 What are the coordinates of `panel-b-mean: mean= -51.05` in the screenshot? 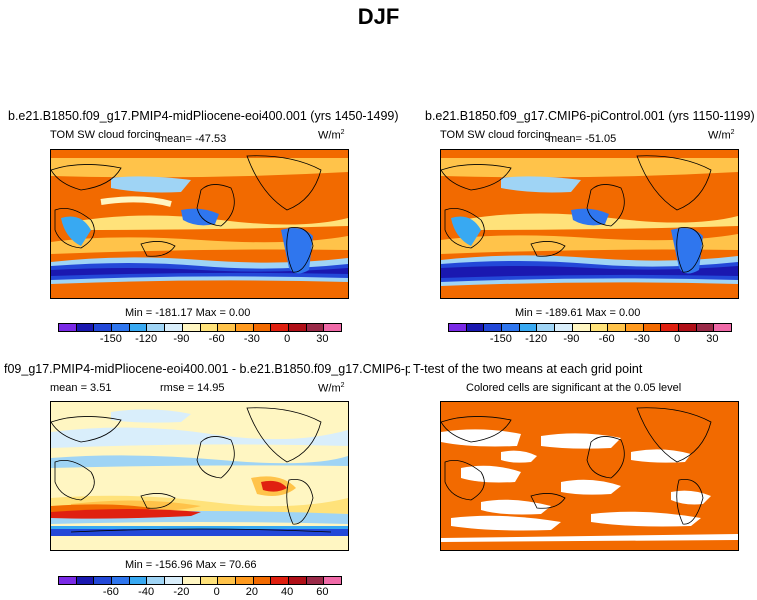 It's located at (582, 139).